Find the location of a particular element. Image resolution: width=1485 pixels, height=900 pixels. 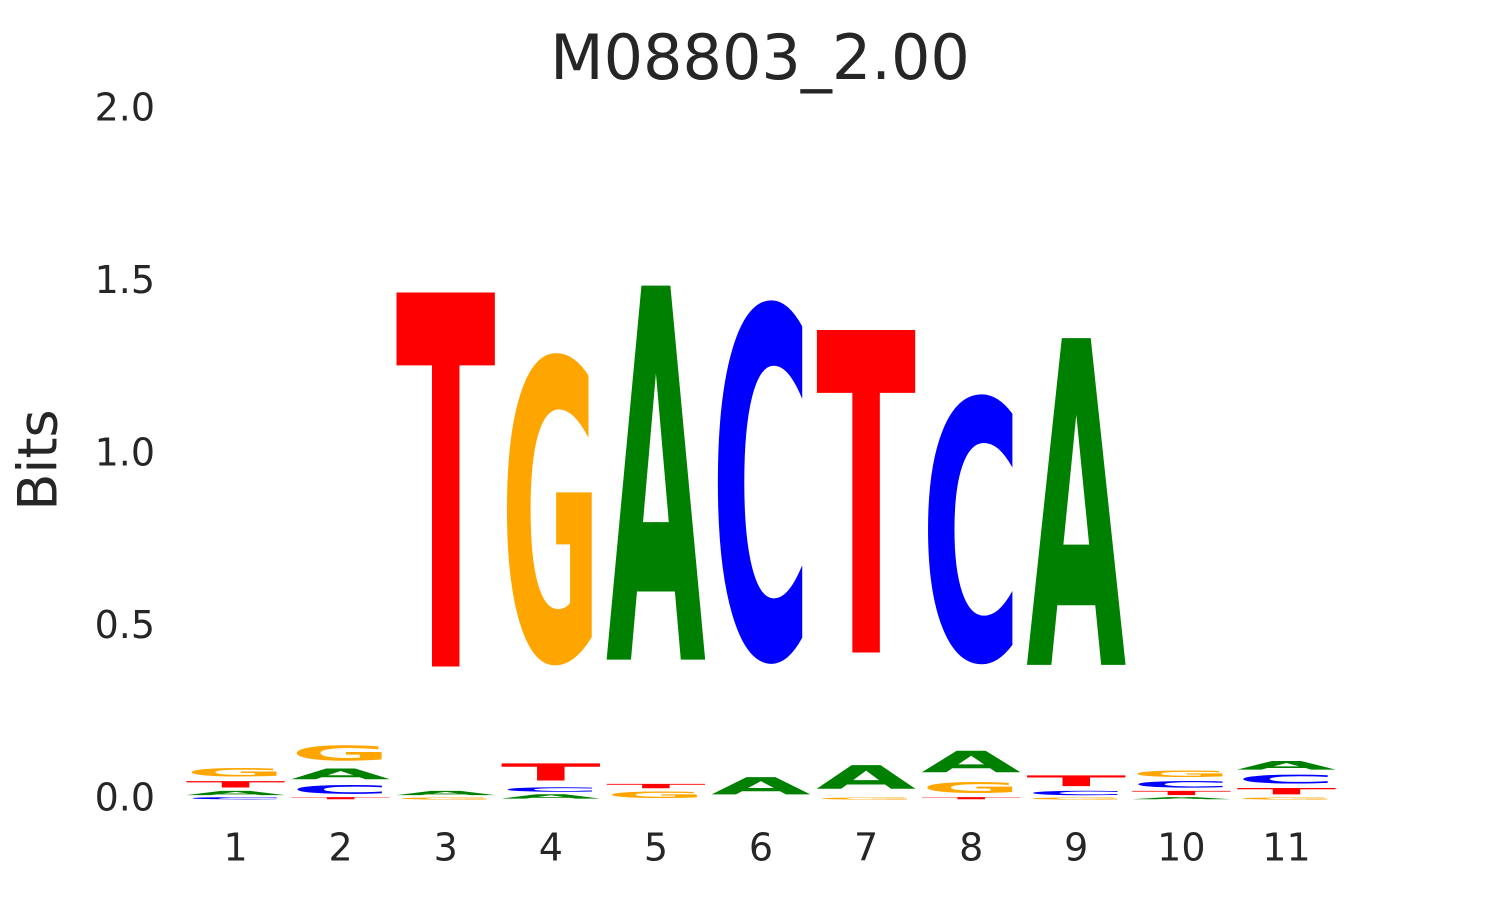

x-tick-label: 6 is located at coordinates (761, 848).